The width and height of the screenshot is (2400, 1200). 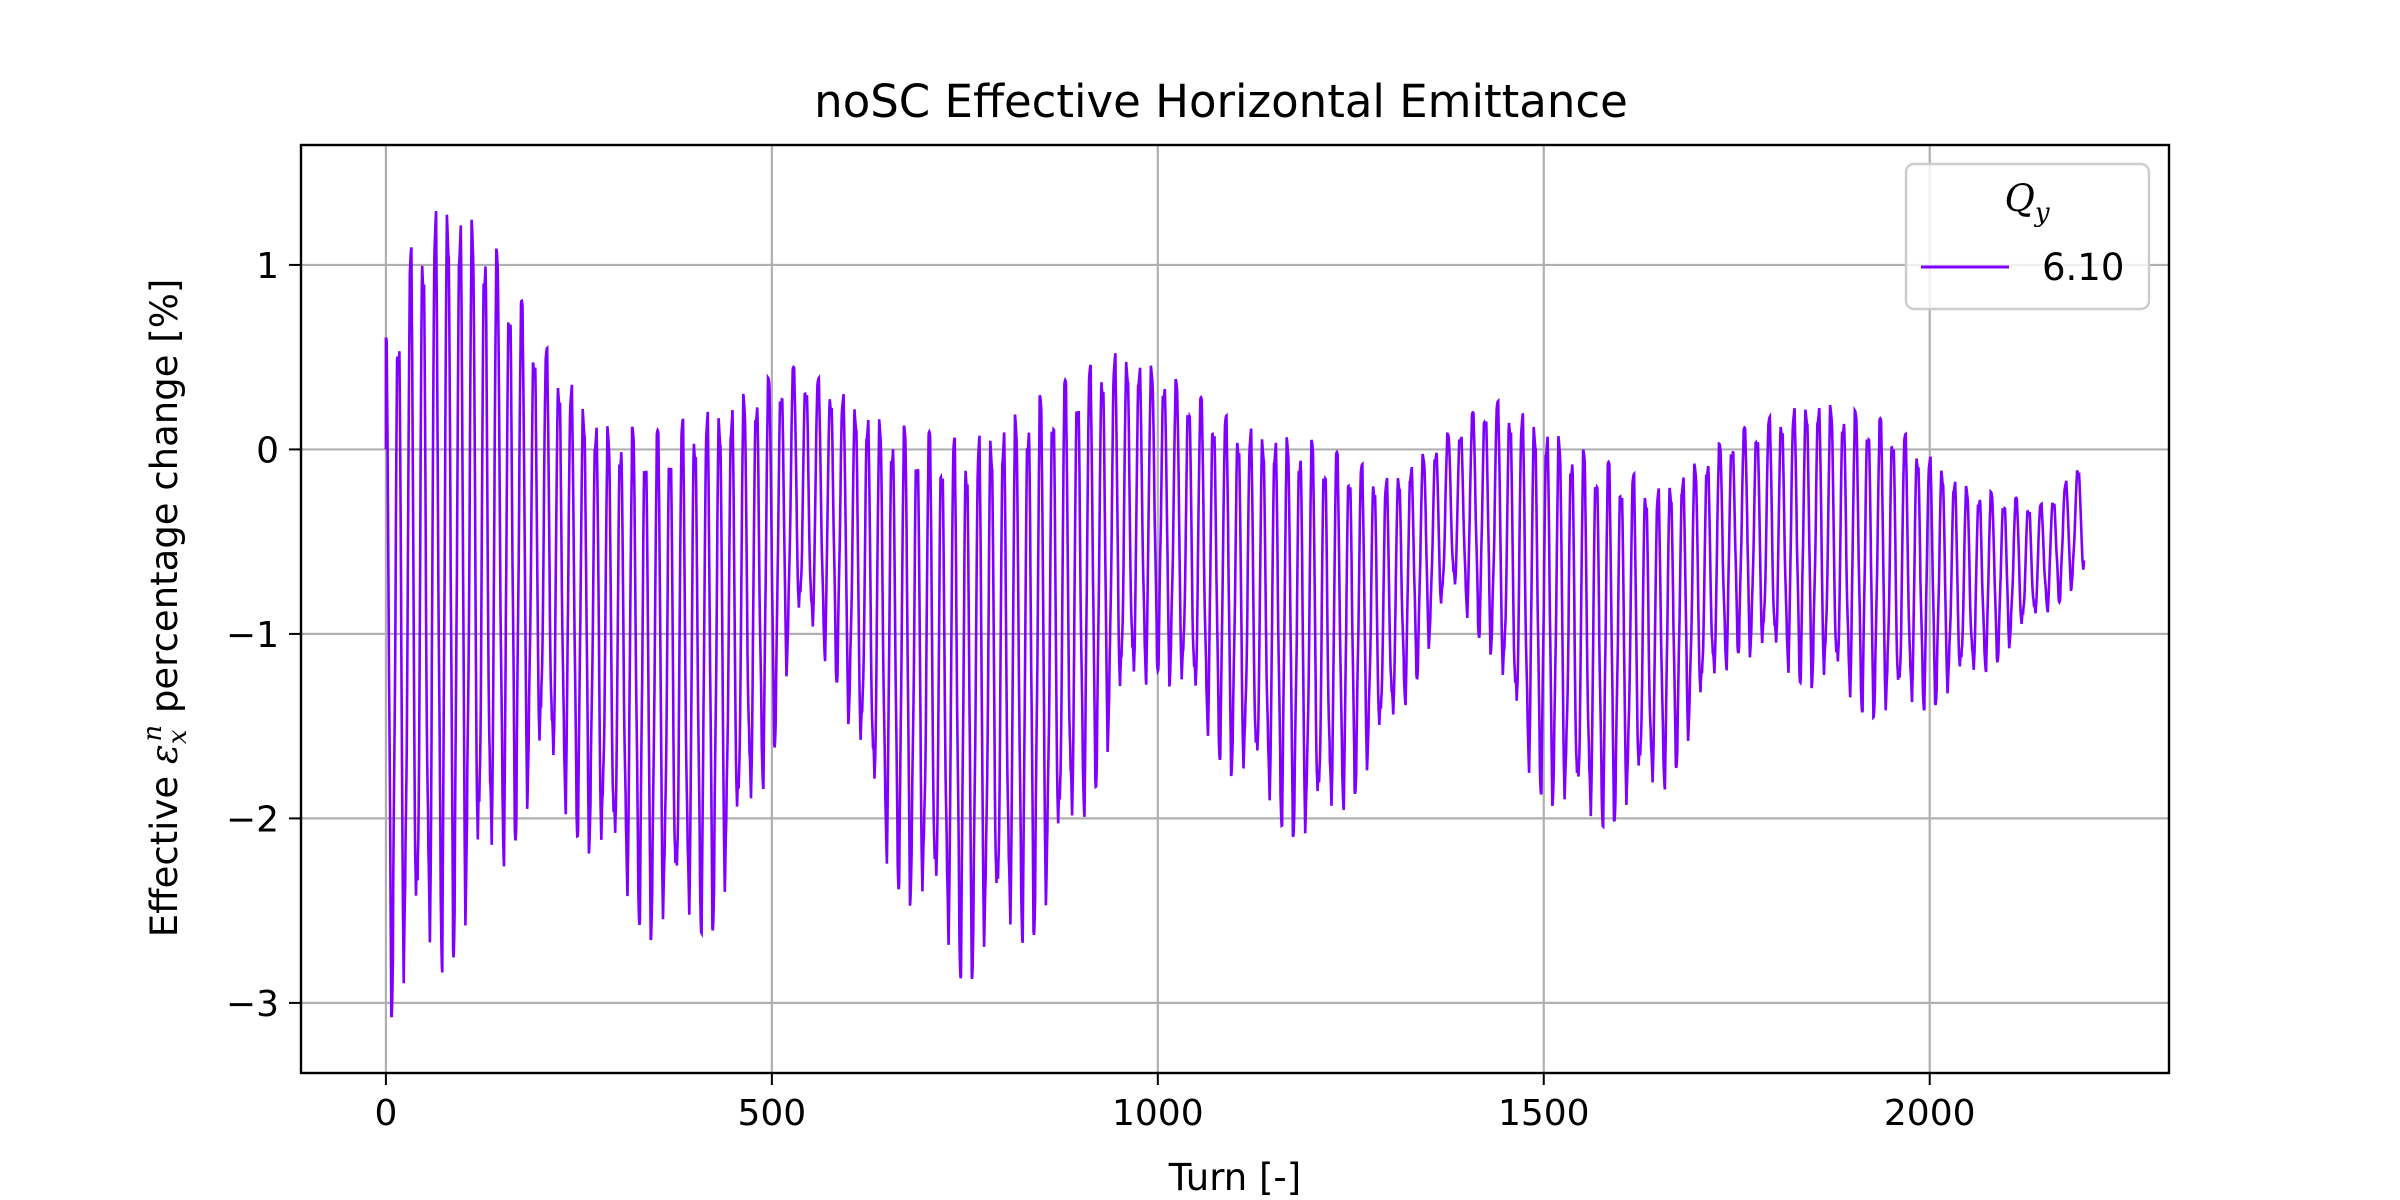 What do you see at coordinates (164, 502) in the screenshot?
I see `y-axis-label-suffix: percentage change [%]` at bounding box center [164, 502].